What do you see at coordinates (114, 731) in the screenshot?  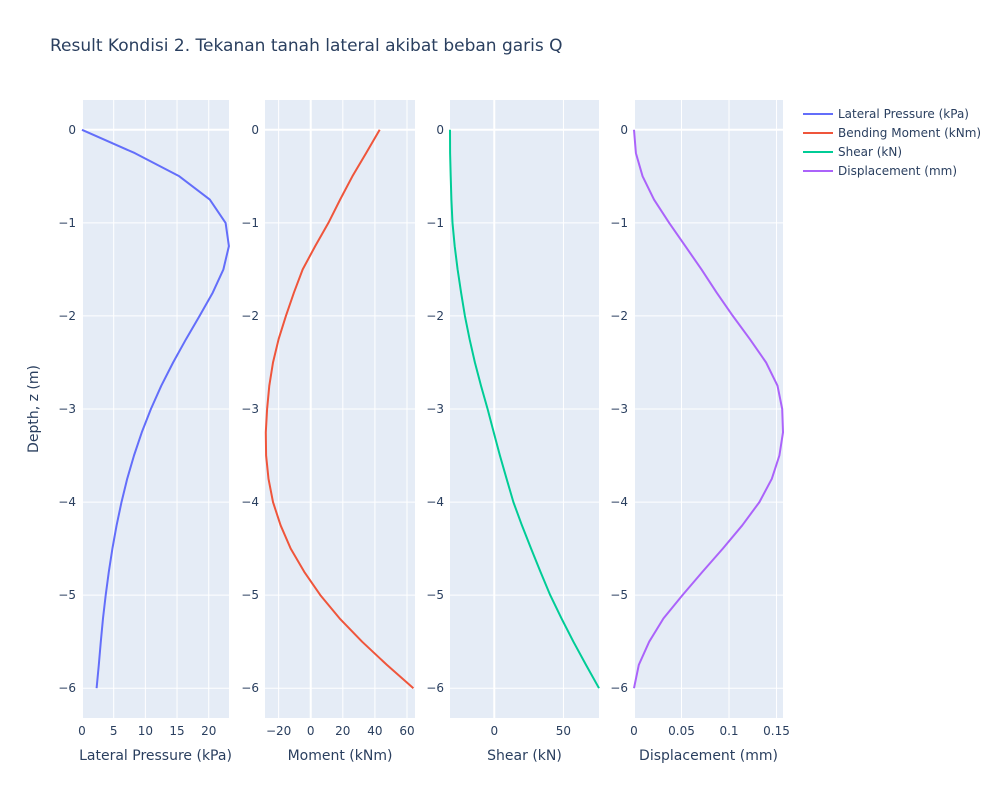 I see `x-tick-label: 5` at bounding box center [114, 731].